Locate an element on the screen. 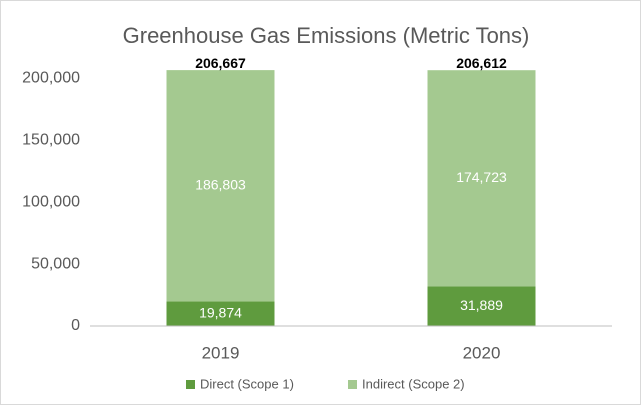 Image resolution: width=642 pixels, height=406 pixels. total-label: 206,667 is located at coordinates (220, 63).